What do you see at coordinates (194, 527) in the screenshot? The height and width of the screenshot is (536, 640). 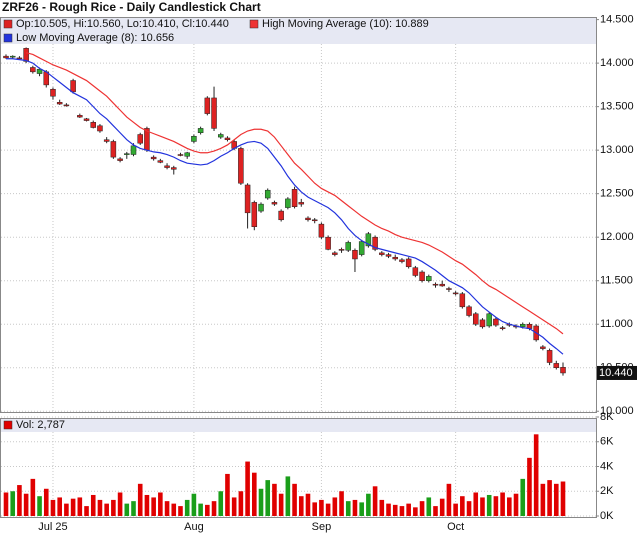 I see `x-tick-label: Aug` at bounding box center [194, 527].